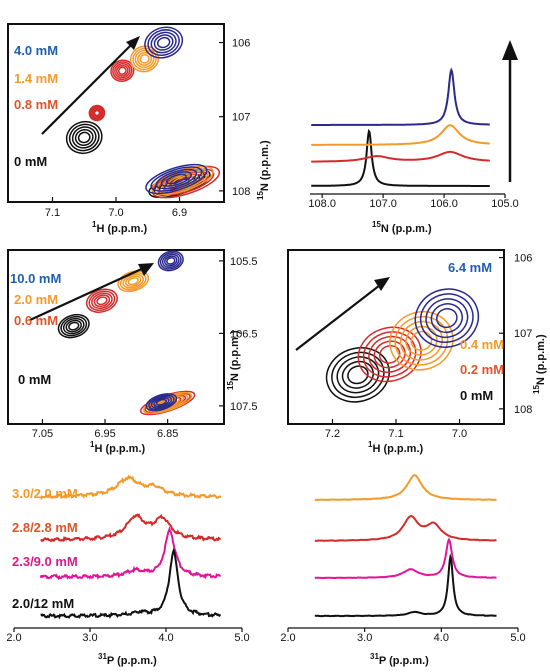  What do you see at coordinates (233, 360) in the screenshot?
I see `panel-c-y-label: 15N (p.p.m.)` at bounding box center [233, 360].